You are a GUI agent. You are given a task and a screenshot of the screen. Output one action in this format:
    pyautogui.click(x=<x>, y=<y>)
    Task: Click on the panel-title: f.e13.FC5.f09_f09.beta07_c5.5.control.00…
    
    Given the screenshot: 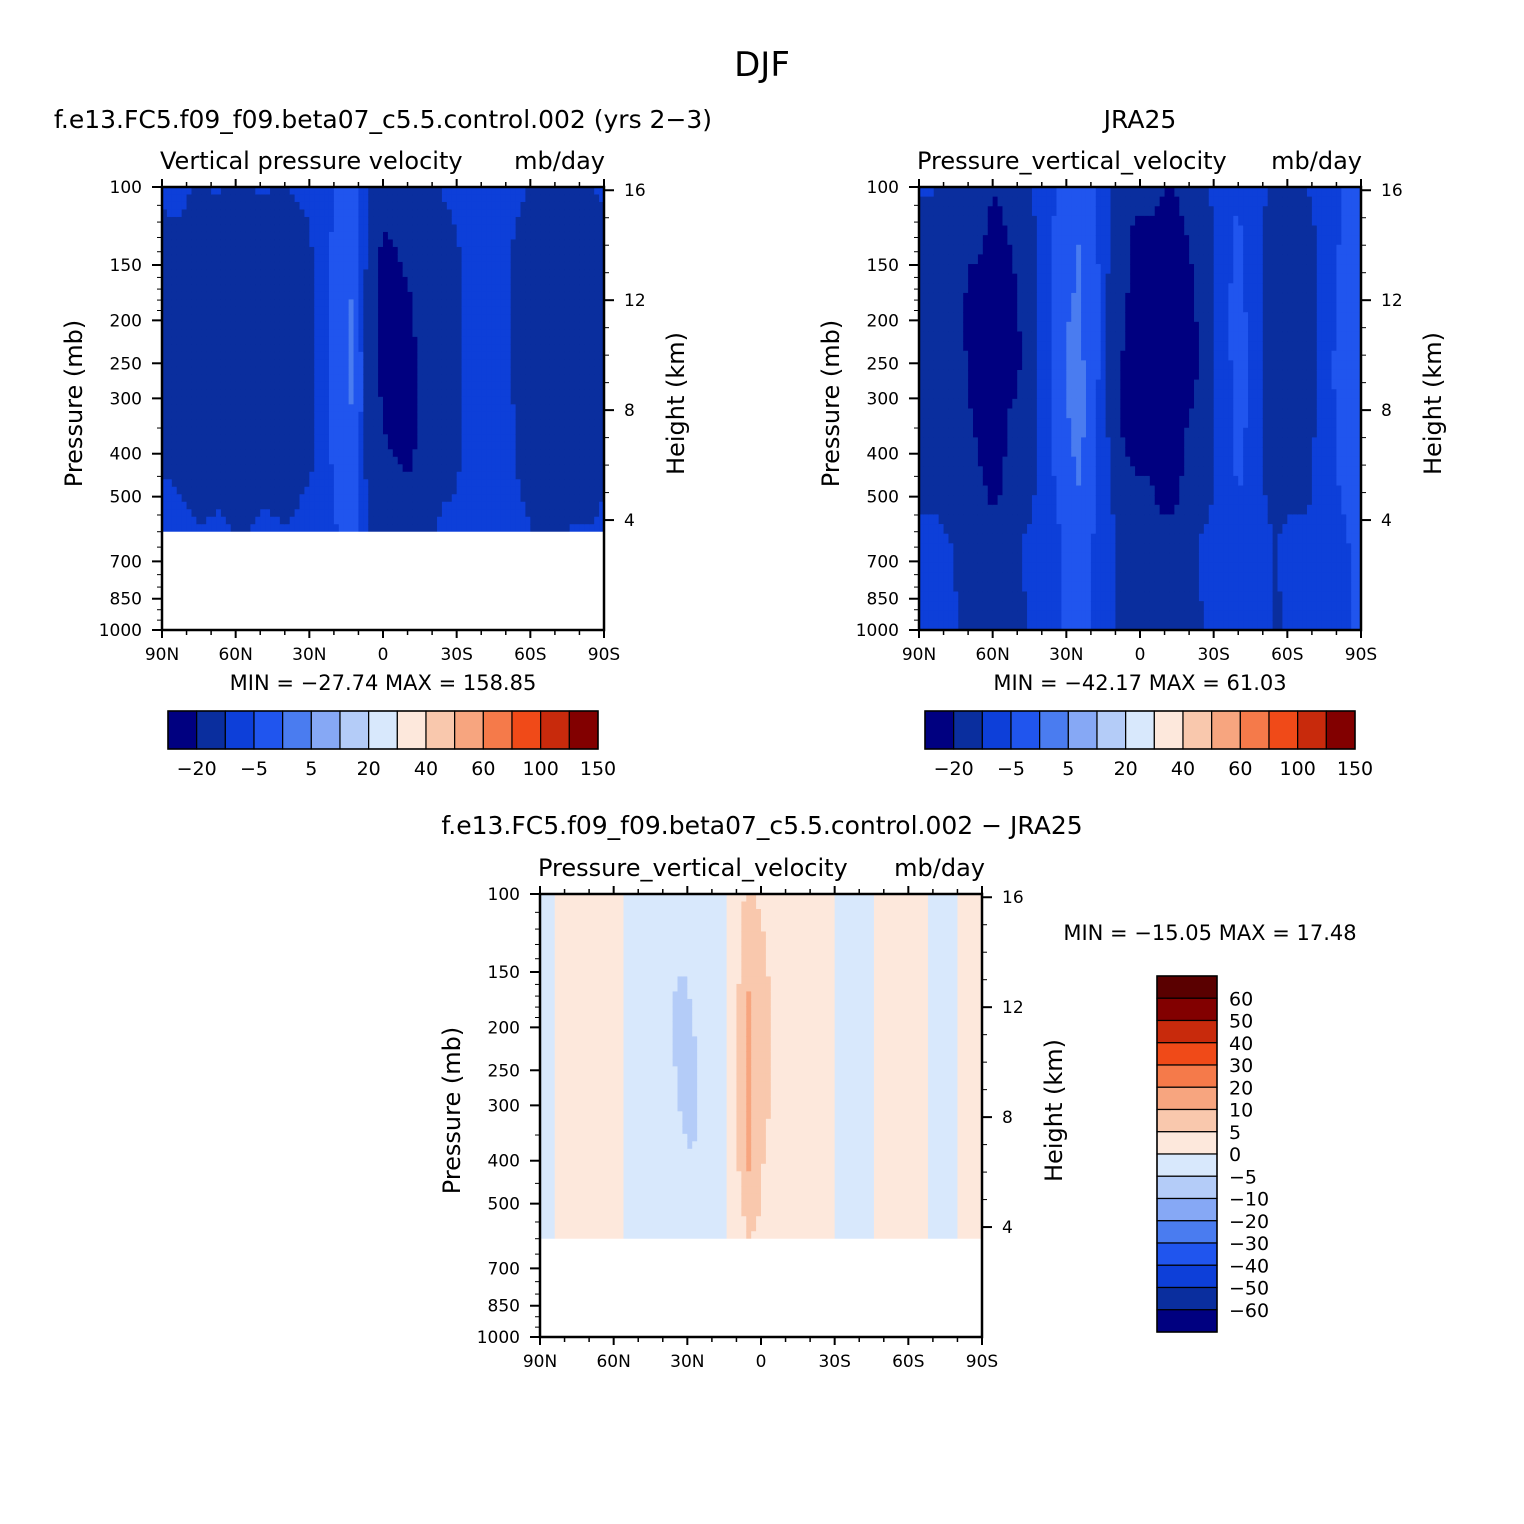 What is the action you would take?
    pyautogui.click(x=383, y=119)
    